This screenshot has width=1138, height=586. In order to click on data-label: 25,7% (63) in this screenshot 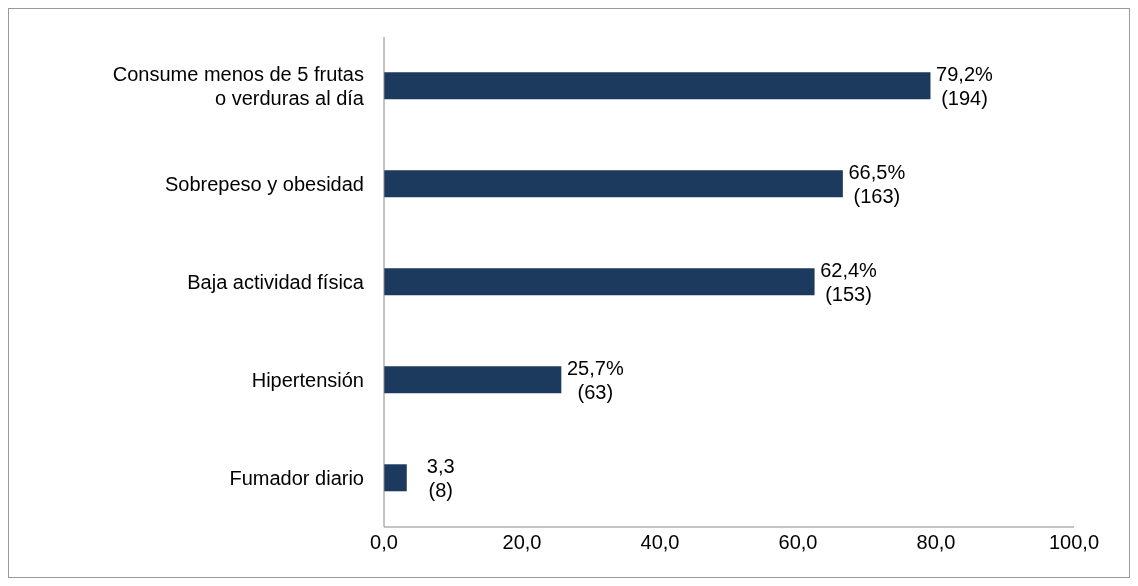, I will do `click(595, 379)`.